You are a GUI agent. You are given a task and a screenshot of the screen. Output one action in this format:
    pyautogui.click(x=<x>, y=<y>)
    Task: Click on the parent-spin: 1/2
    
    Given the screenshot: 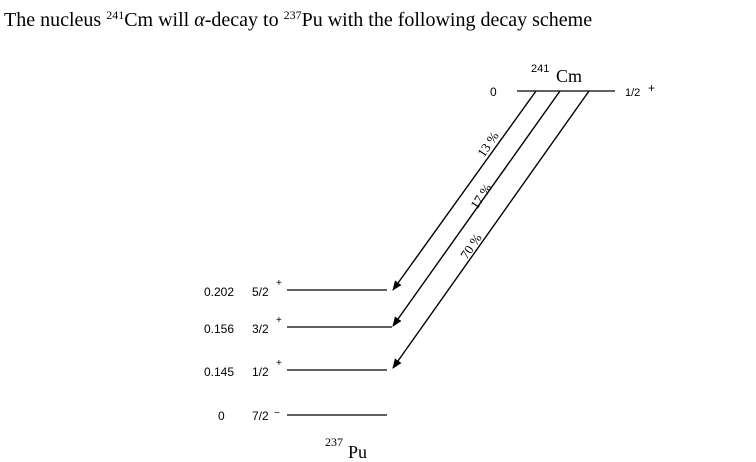 What is the action you would take?
    pyautogui.click(x=632, y=93)
    